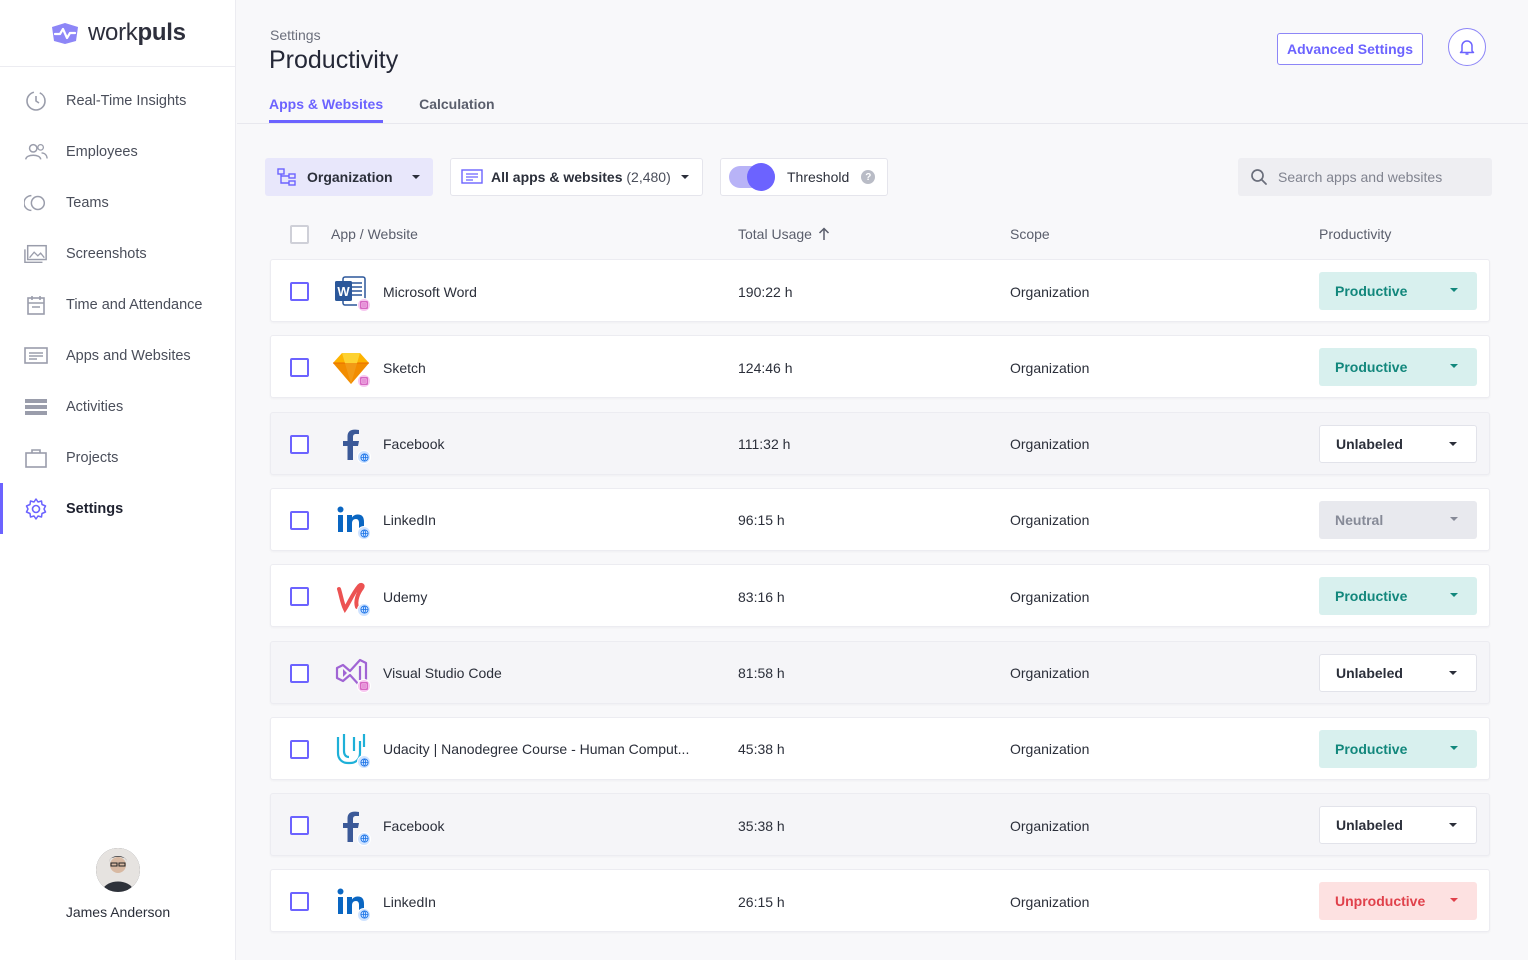 The image size is (1528, 960). Describe the element at coordinates (36, 356) in the screenshot. I see `monitor-icon` at that location.